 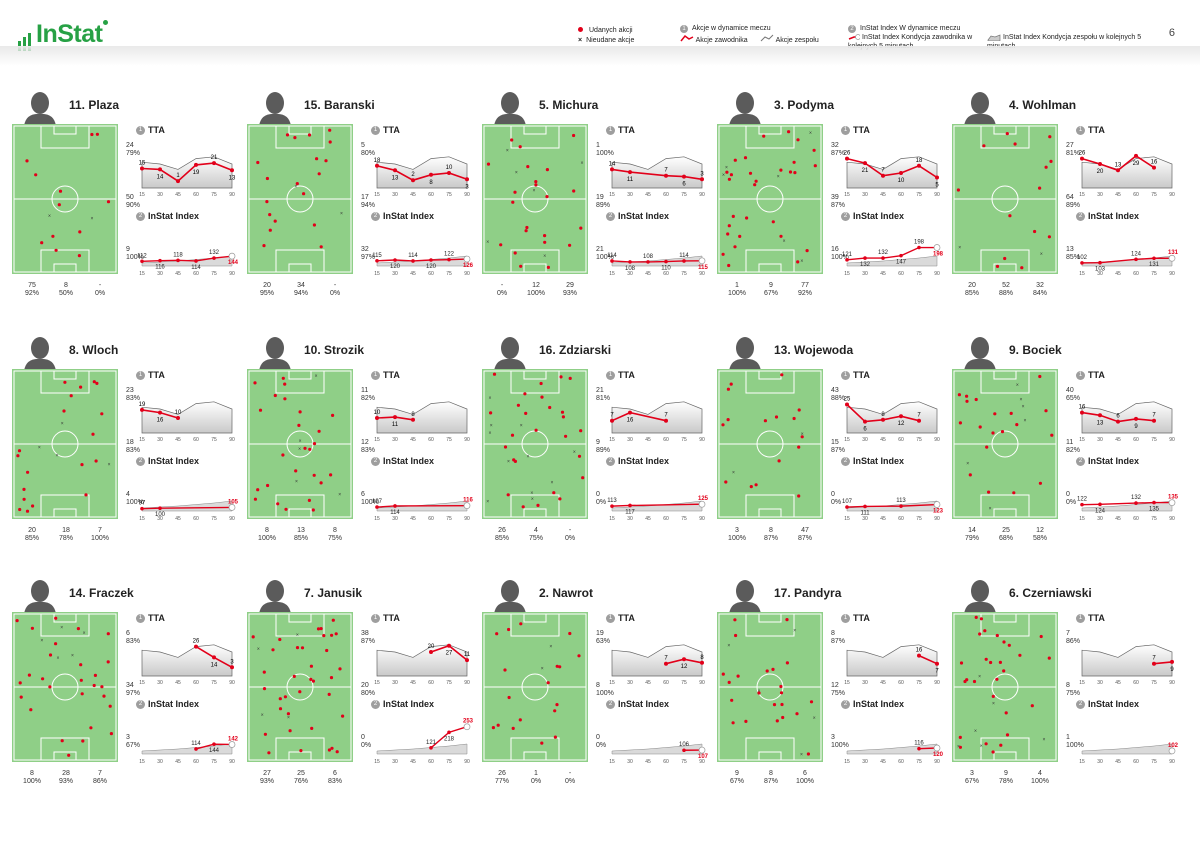 I want to click on third-count: 40, so click(x=1070, y=390).